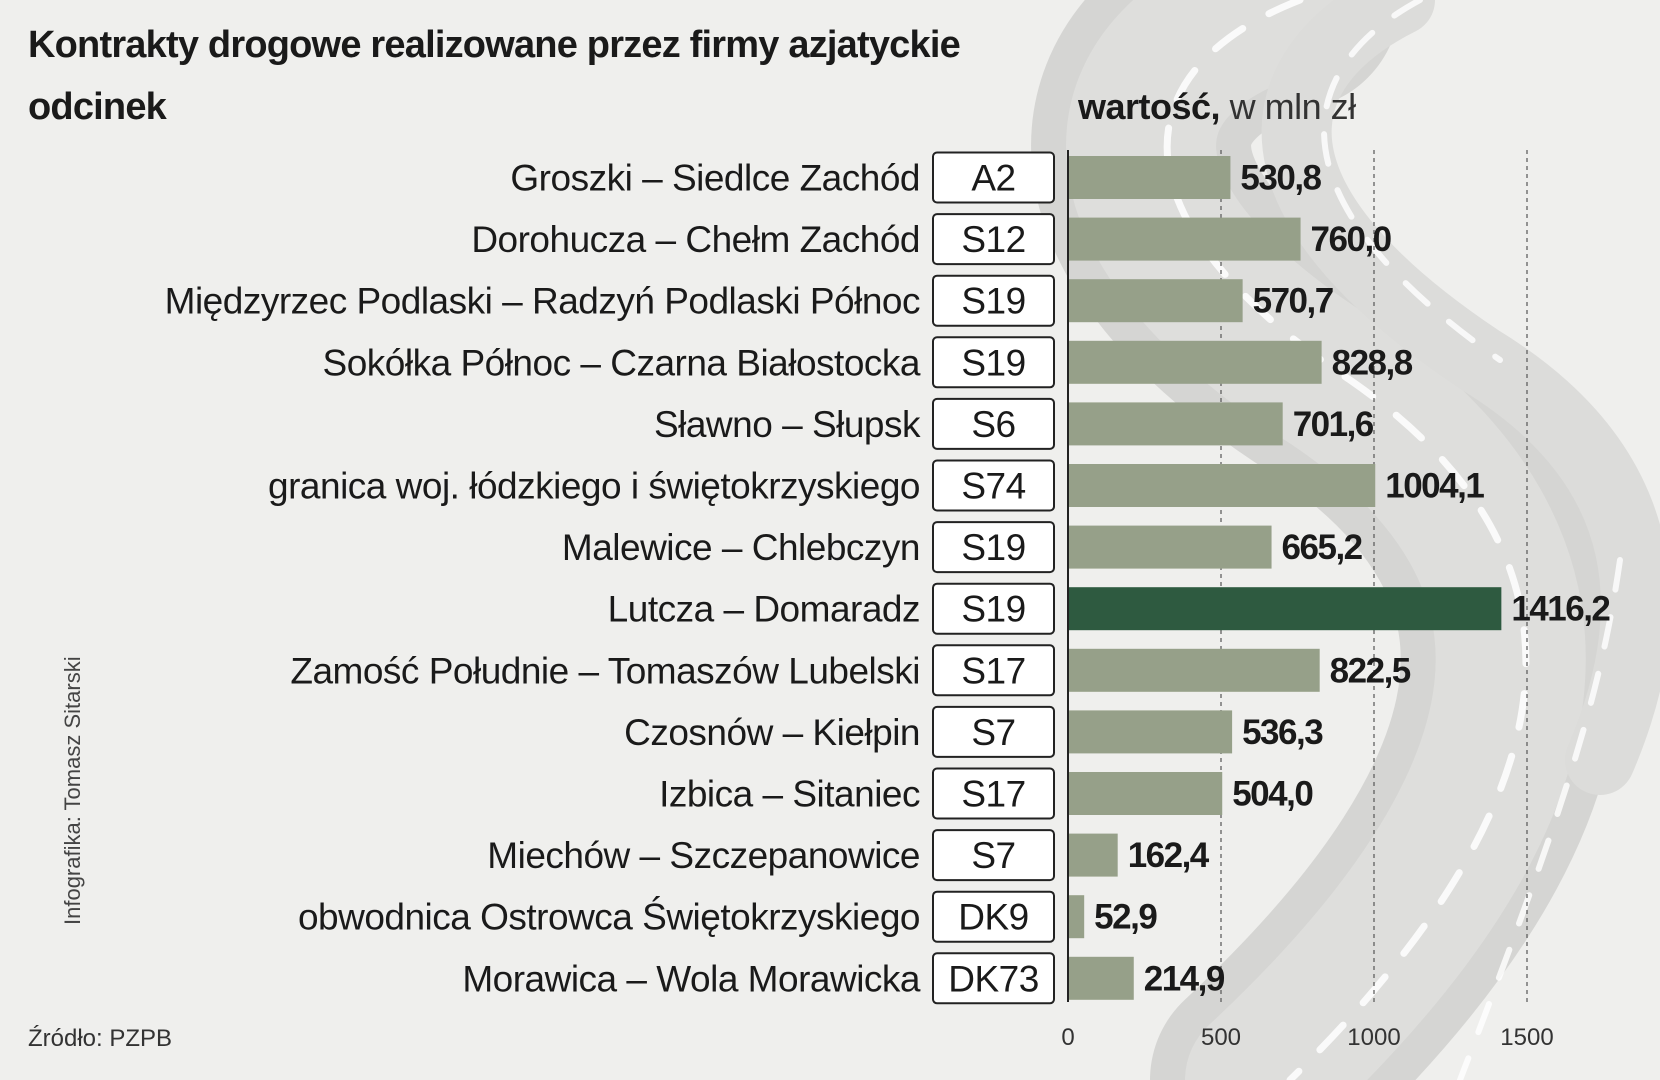 Image resolution: width=1660 pixels, height=1080 pixels. Describe the element at coordinates (1272, 794) in the screenshot. I see `value-label: 504,0` at that location.